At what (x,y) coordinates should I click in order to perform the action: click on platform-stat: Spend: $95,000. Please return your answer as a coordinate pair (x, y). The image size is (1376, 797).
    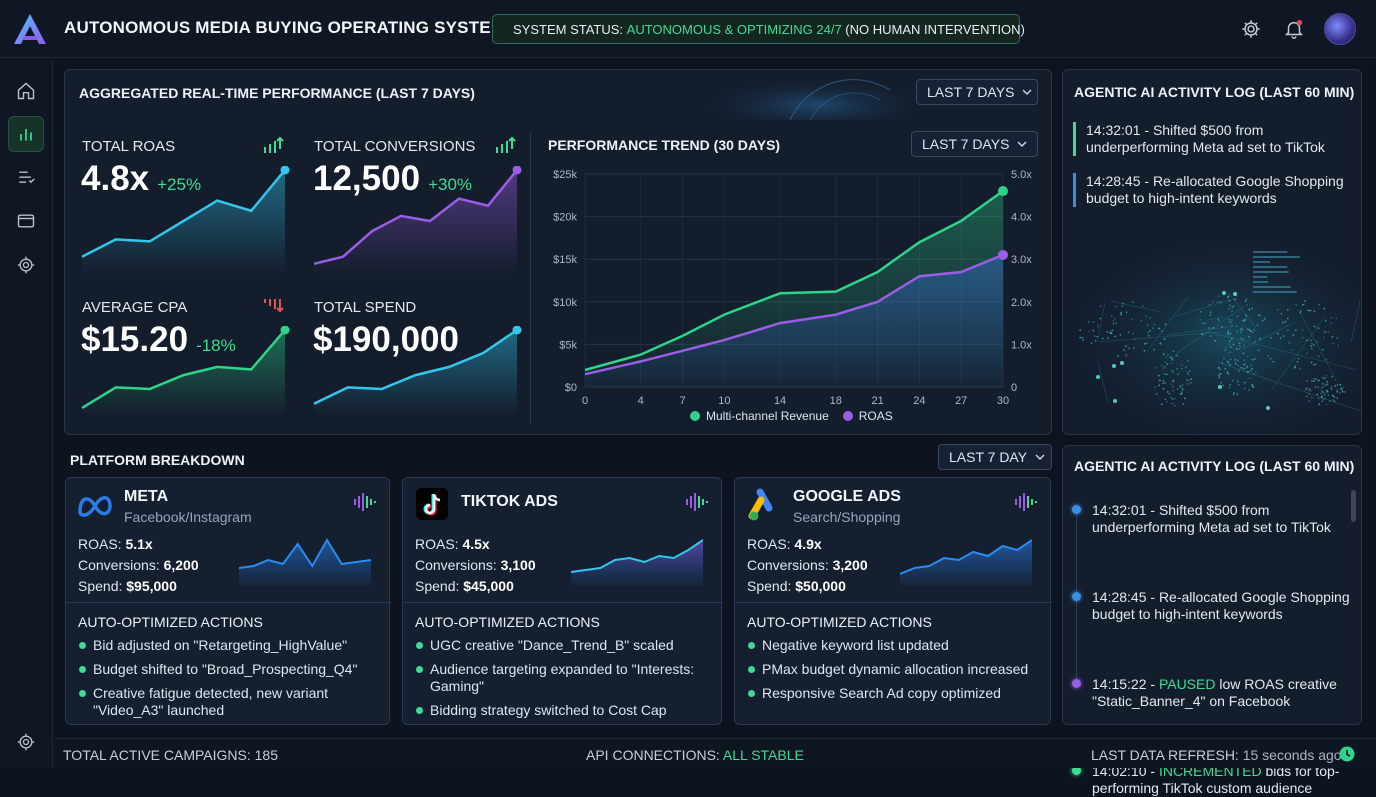
    Looking at the image, I should click on (127, 586).